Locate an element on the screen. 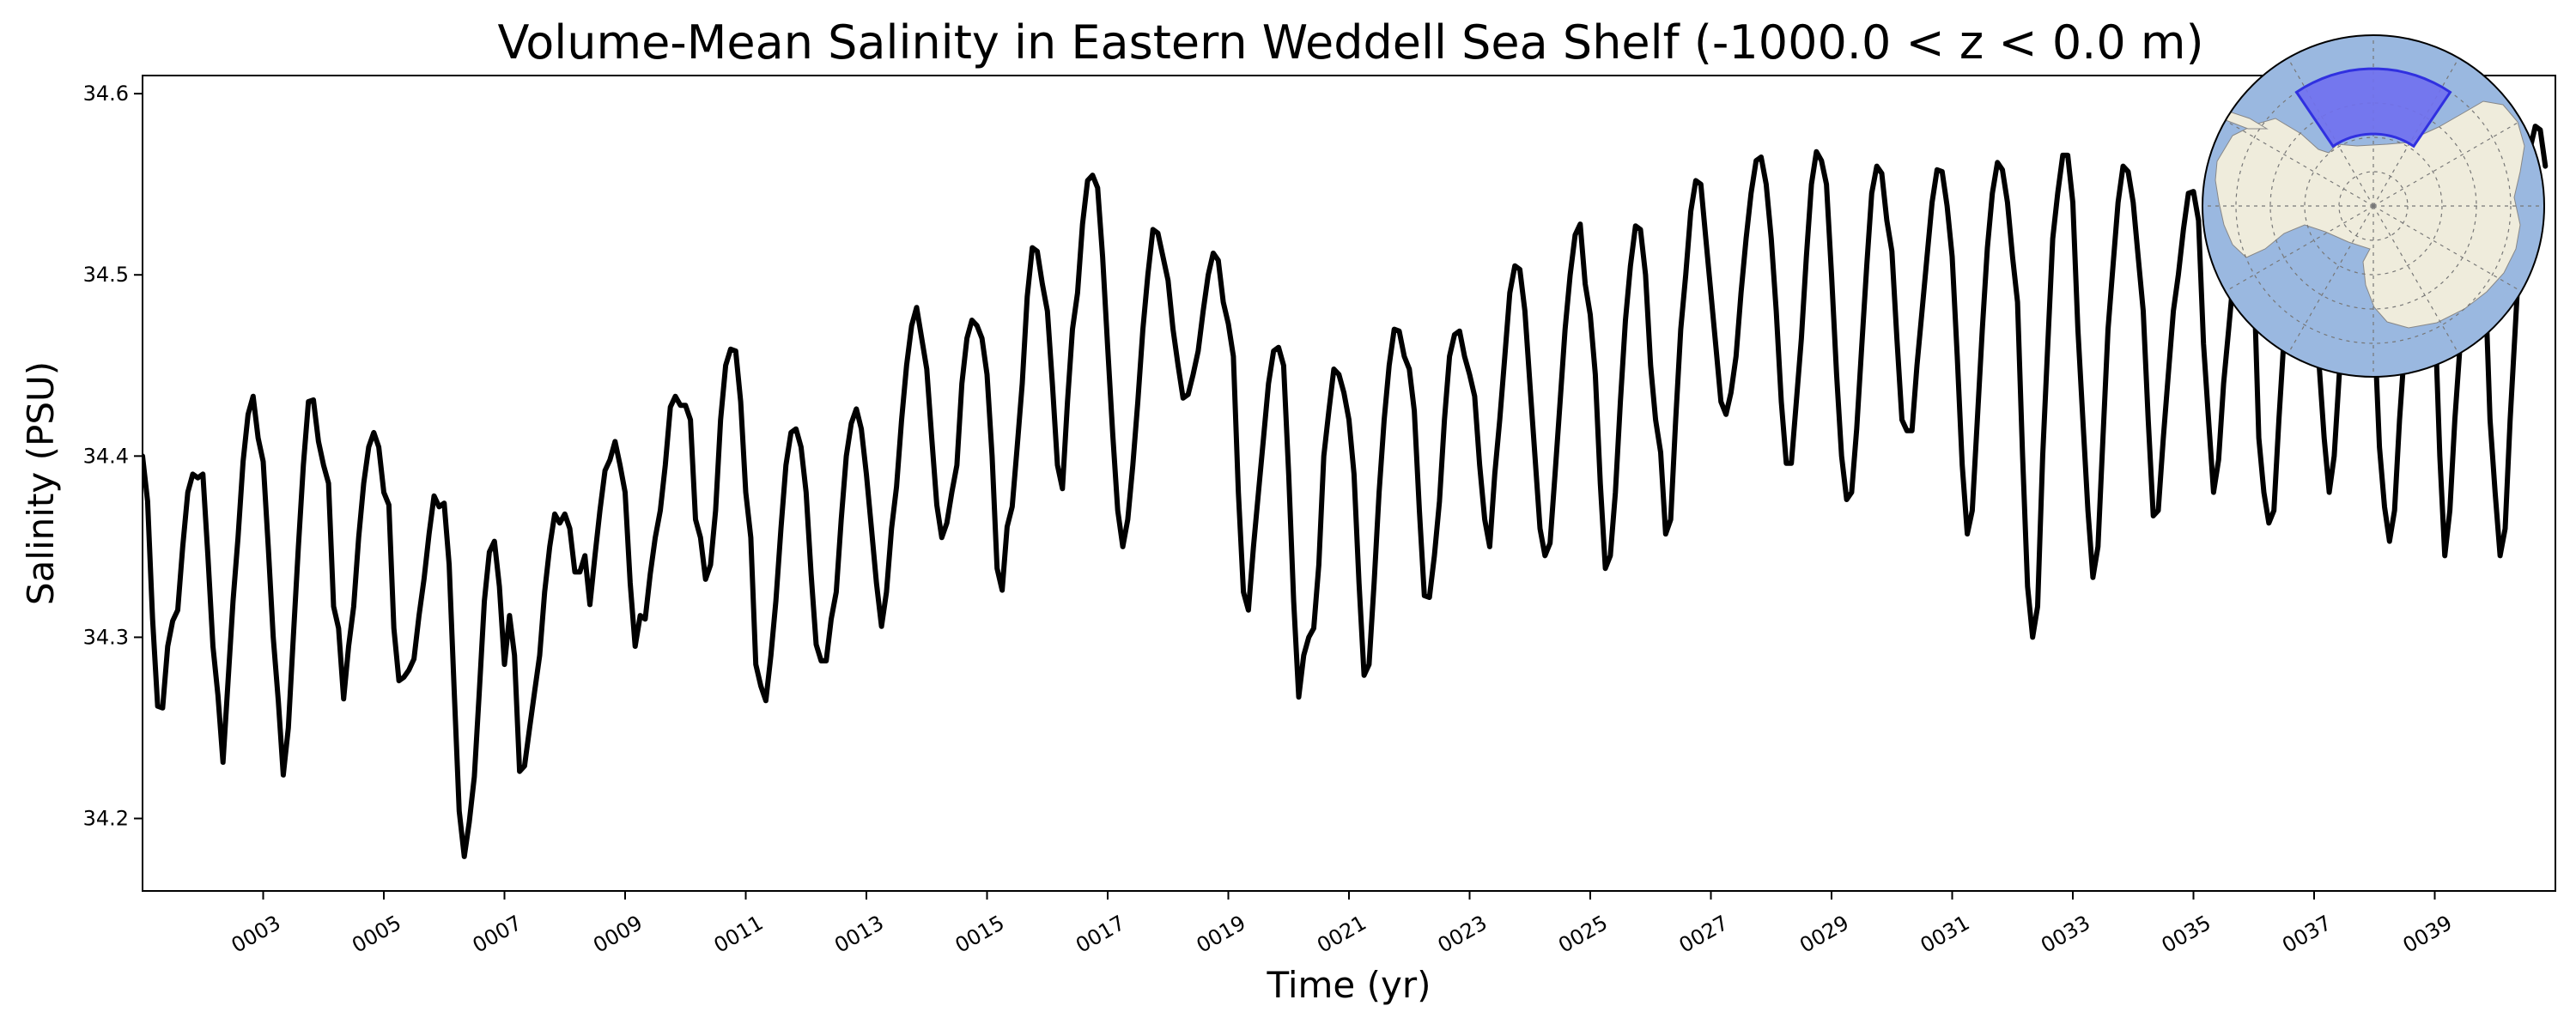  y-tick-label: 34.4 is located at coordinates (106, 456).